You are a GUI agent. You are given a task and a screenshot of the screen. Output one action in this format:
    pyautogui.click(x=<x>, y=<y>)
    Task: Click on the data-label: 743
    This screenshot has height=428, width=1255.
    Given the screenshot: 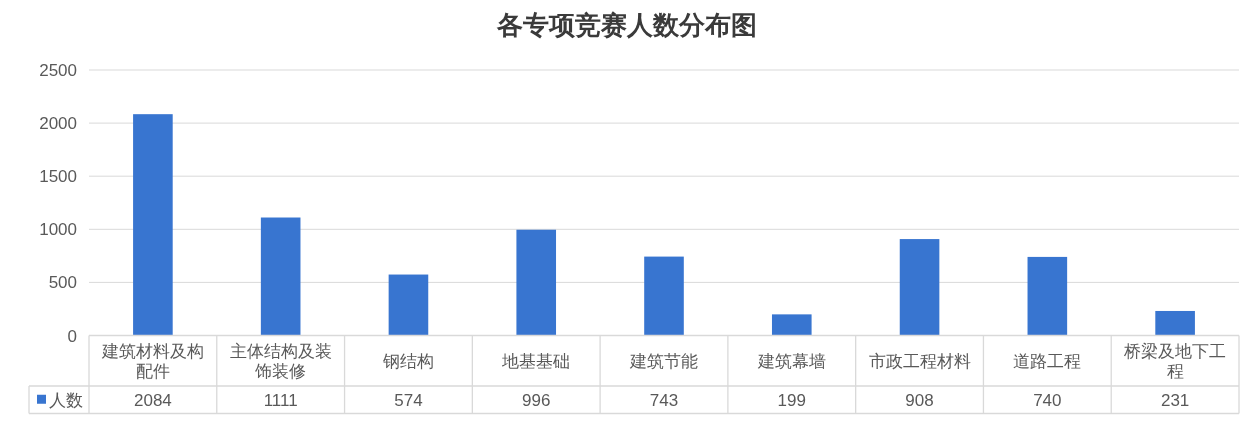 What is the action you would take?
    pyautogui.click(x=664, y=400)
    